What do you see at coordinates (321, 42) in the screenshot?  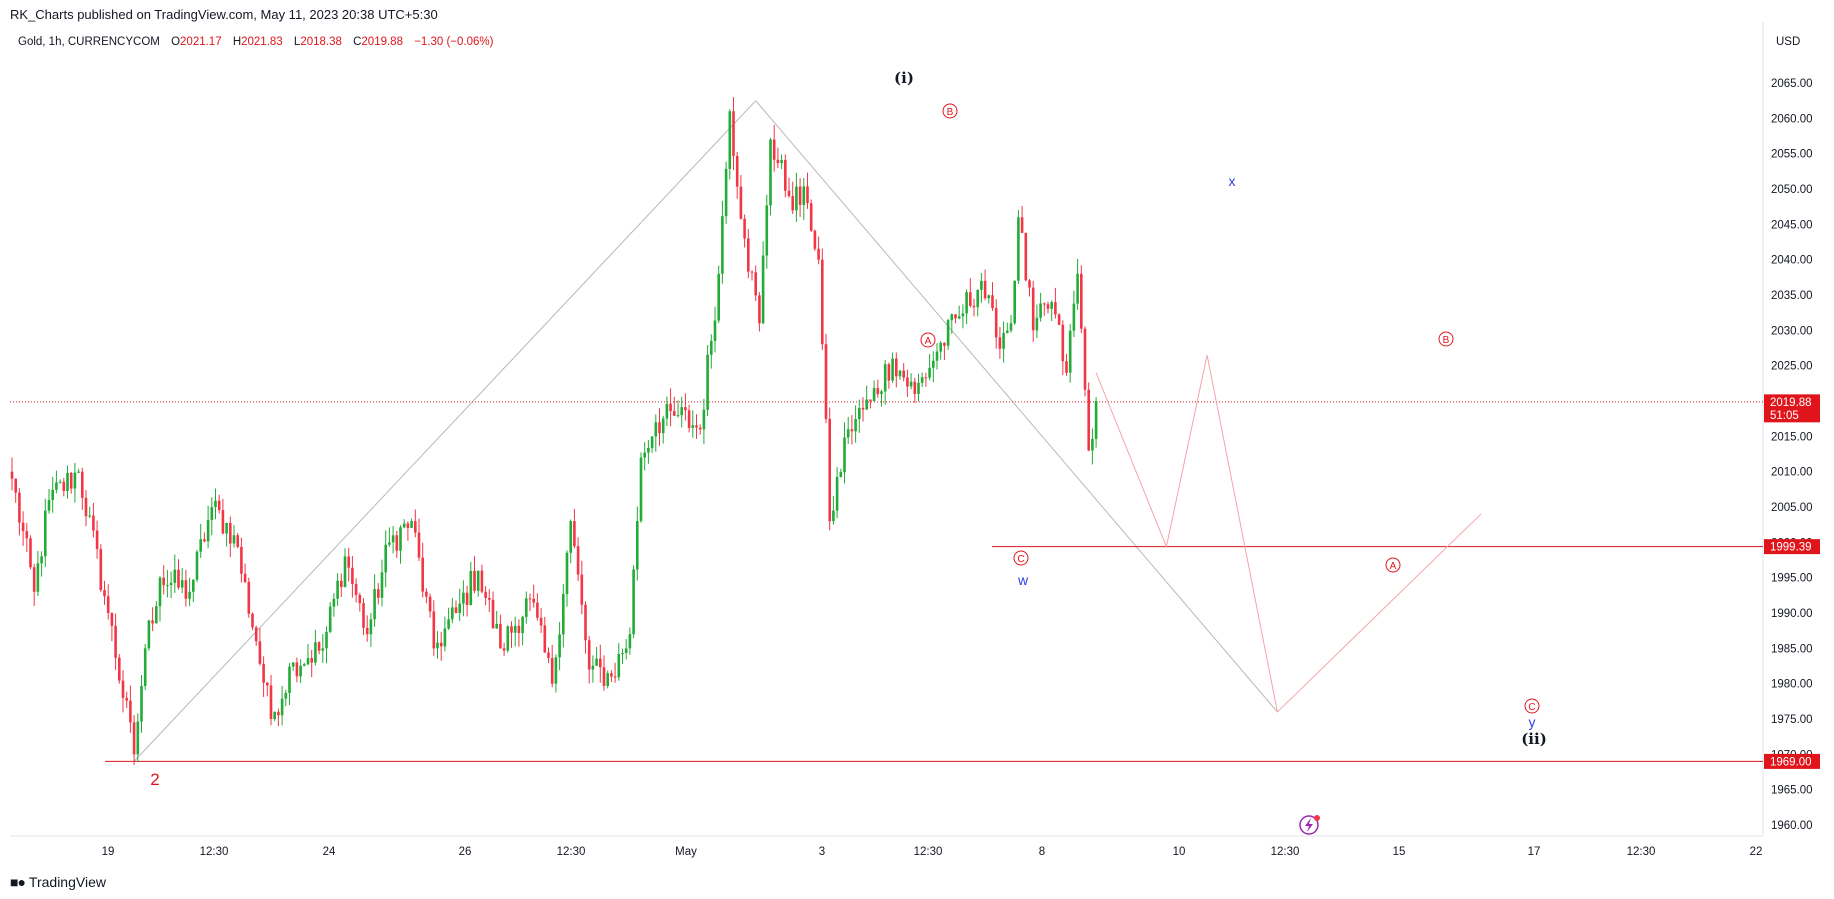 I see `legend-l-value: 2018.38` at bounding box center [321, 42].